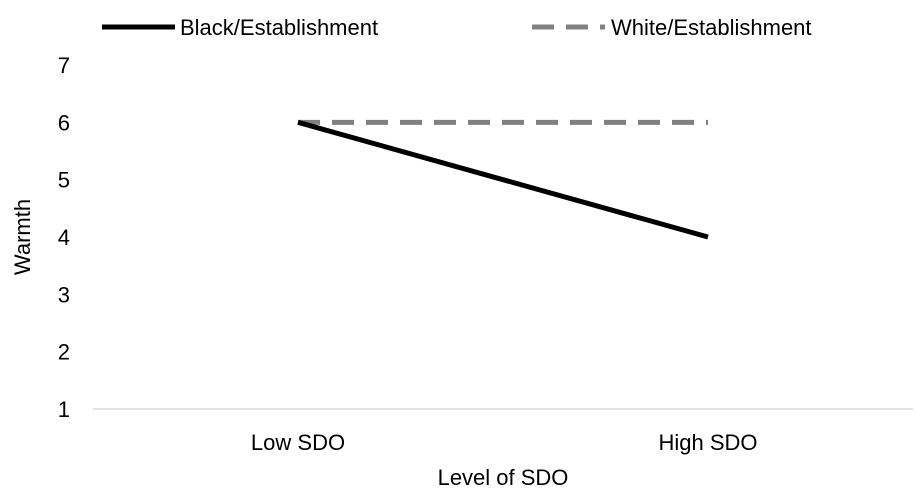 The height and width of the screenshot is (490, 916). I want to click on series-lines, so click(503, 179).